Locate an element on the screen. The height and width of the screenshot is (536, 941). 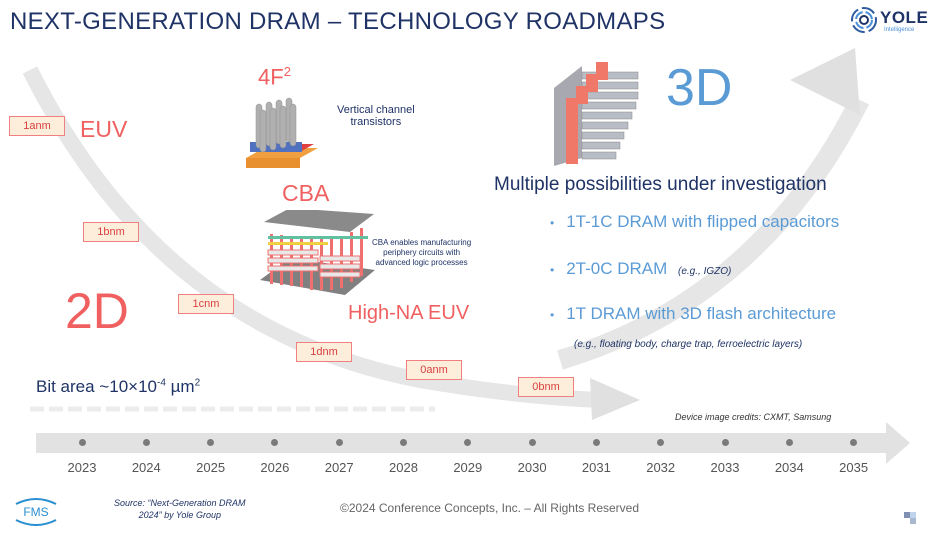
yole-logo-text: YOLE is located at coordinates (904, 17).